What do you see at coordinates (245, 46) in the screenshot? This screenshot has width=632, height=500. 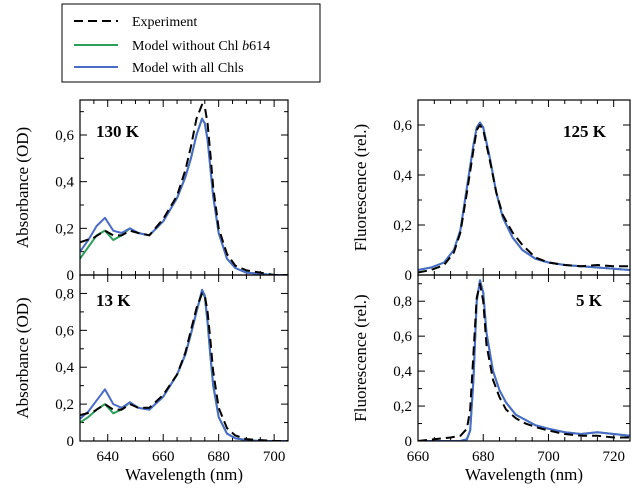 I see `legend-label-model-without-italic: b` at bounding box center [245, 46].